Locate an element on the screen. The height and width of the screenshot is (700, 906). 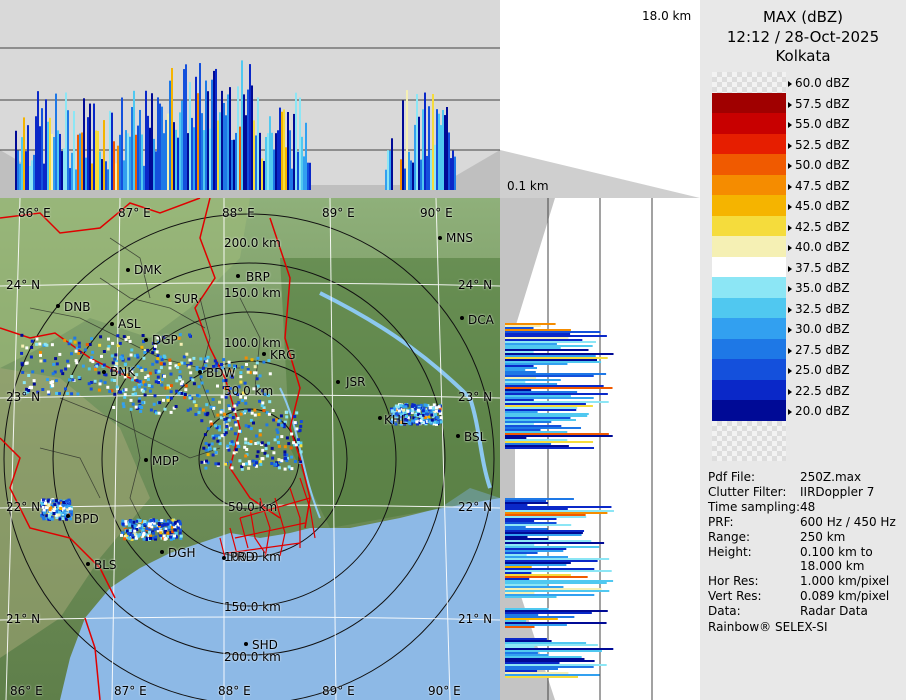
info-key: Hor Res: is located at coordinates (733, 581).